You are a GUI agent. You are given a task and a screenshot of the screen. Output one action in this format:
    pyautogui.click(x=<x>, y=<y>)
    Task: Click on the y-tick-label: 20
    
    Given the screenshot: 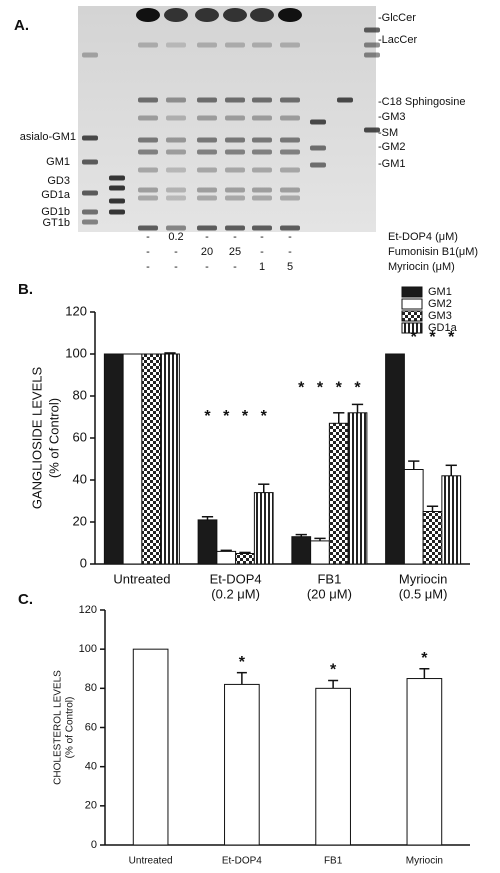 What is the action you would take?
    pyautogui.click(x=91, y=806)
    